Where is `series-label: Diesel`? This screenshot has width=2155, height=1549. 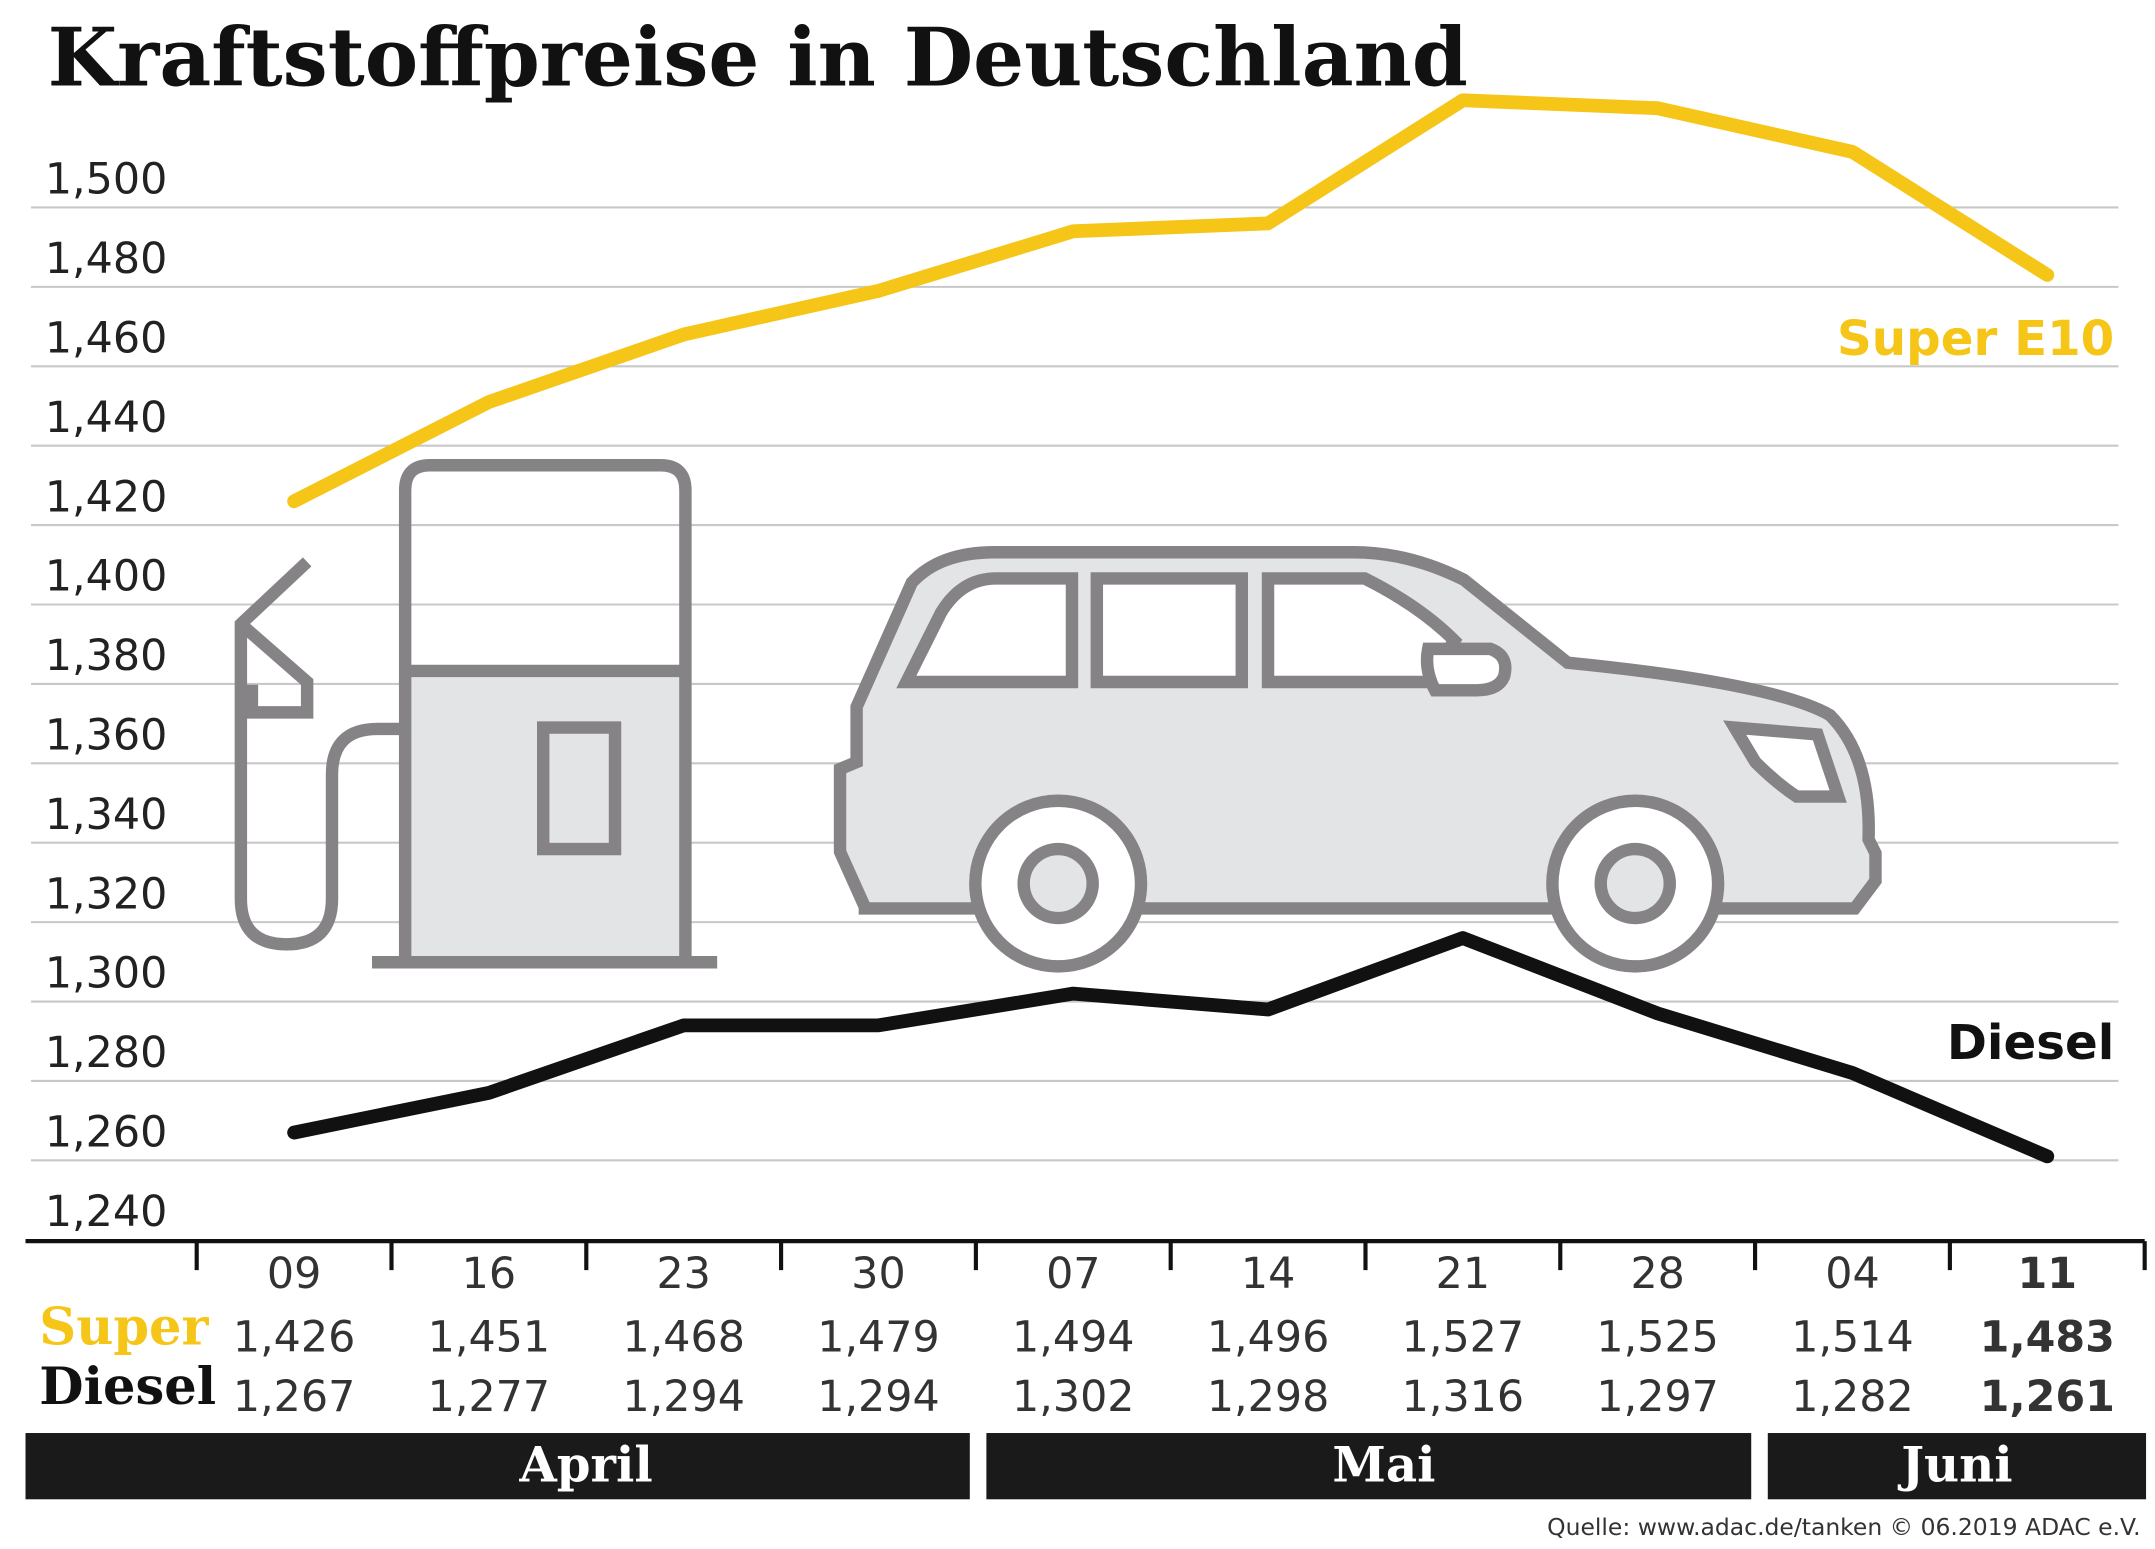 series-label: Diesel is located at coordinates (2030, 1043).